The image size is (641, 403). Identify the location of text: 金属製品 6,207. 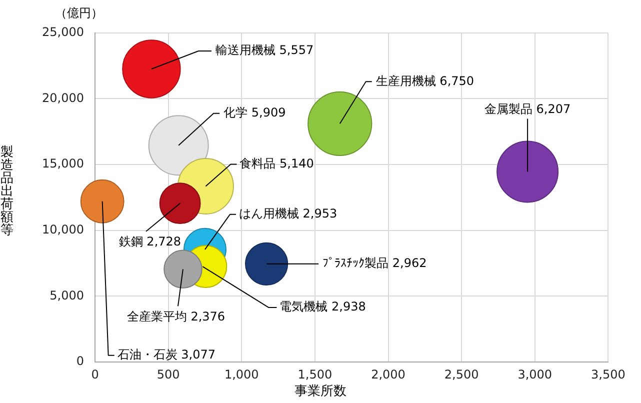
(527, 109).